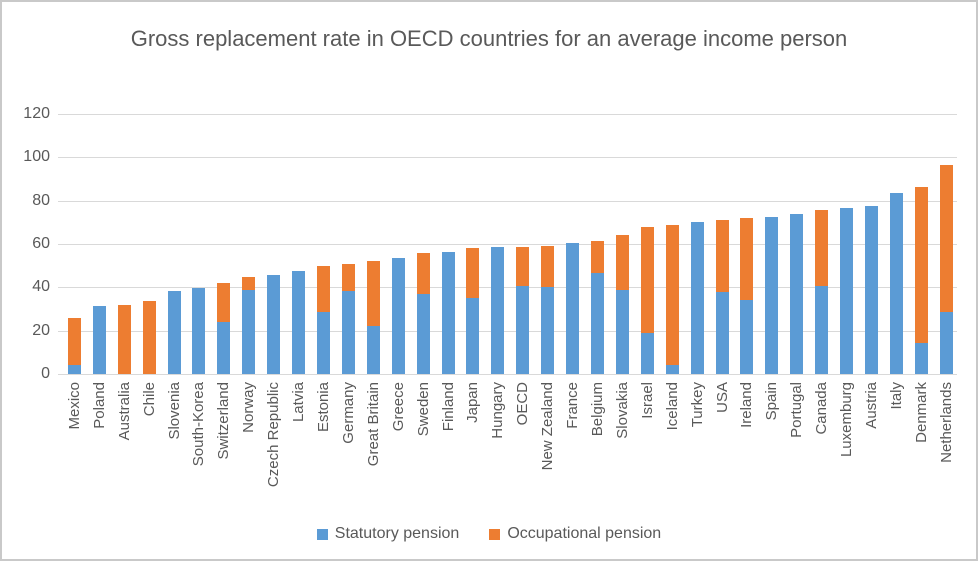 The width and height of the screenshot is (978, 561). Describe the element at coordinates (423, 409) in the screenshot. I see `x-axis-label: Sweden` at that location.